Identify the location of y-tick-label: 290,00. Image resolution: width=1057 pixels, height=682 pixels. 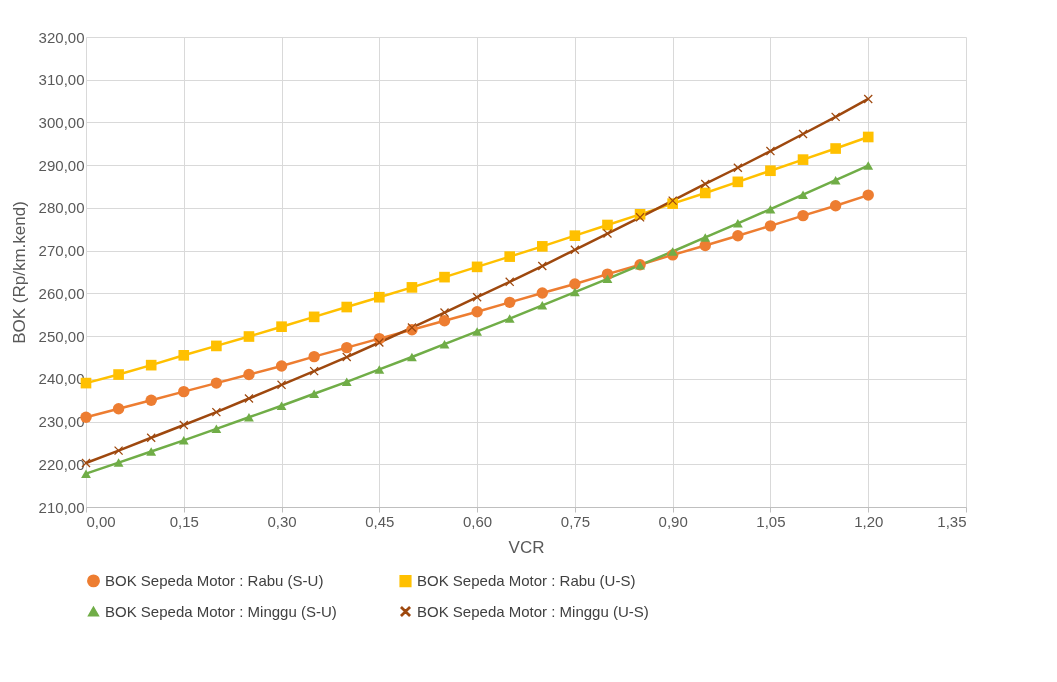
(61, 165).